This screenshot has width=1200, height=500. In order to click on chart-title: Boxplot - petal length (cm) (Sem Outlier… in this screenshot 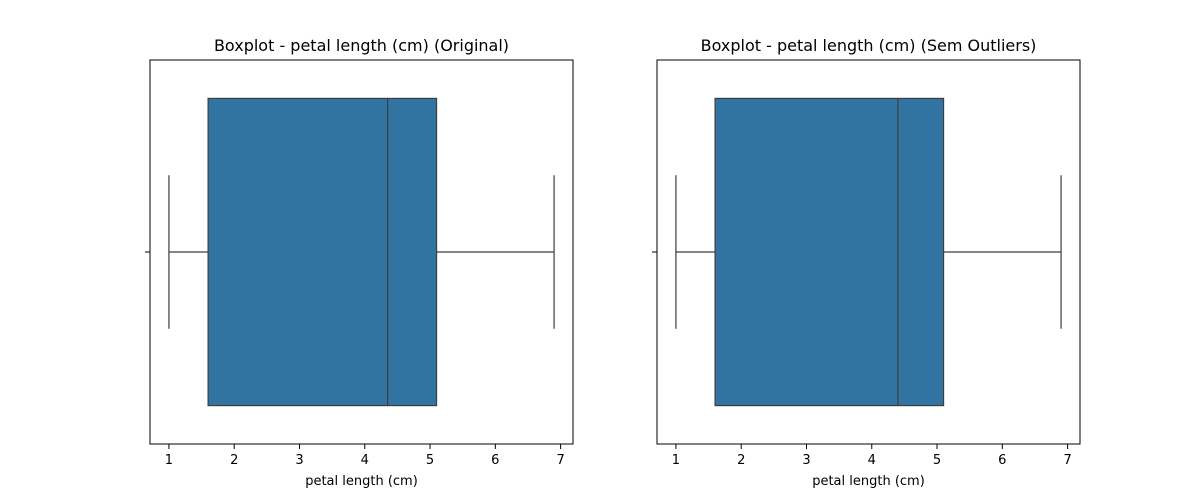, I will do `click(869, 45)`.